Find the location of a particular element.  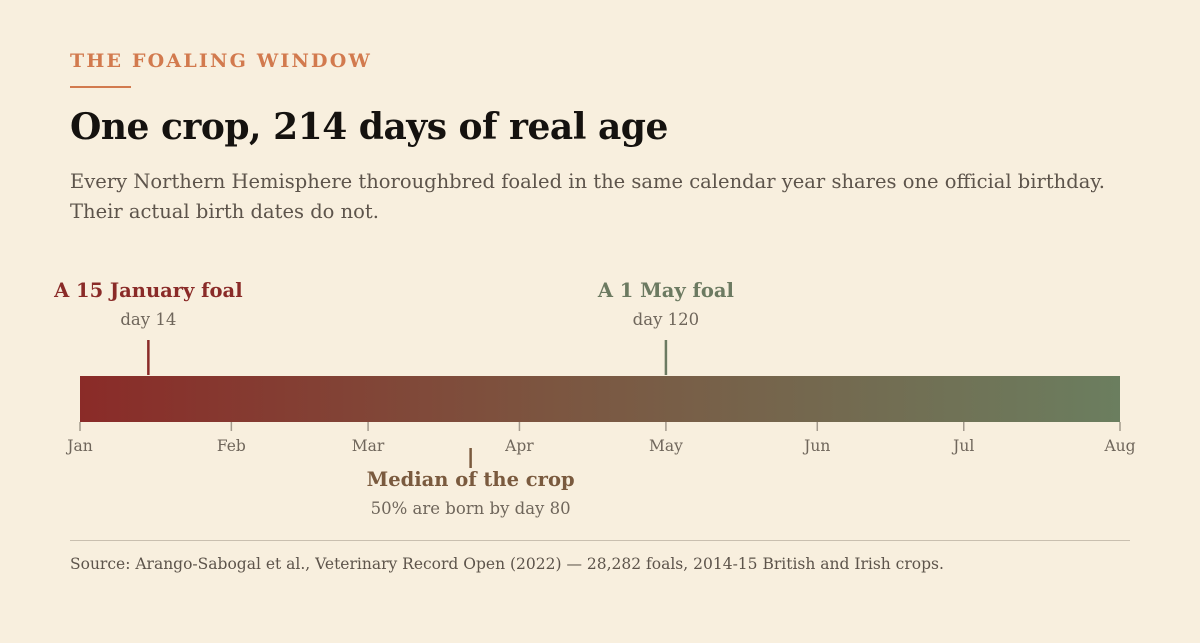

marker-label-may-foal: A 1 May foal is located at coordinates (665, 290).